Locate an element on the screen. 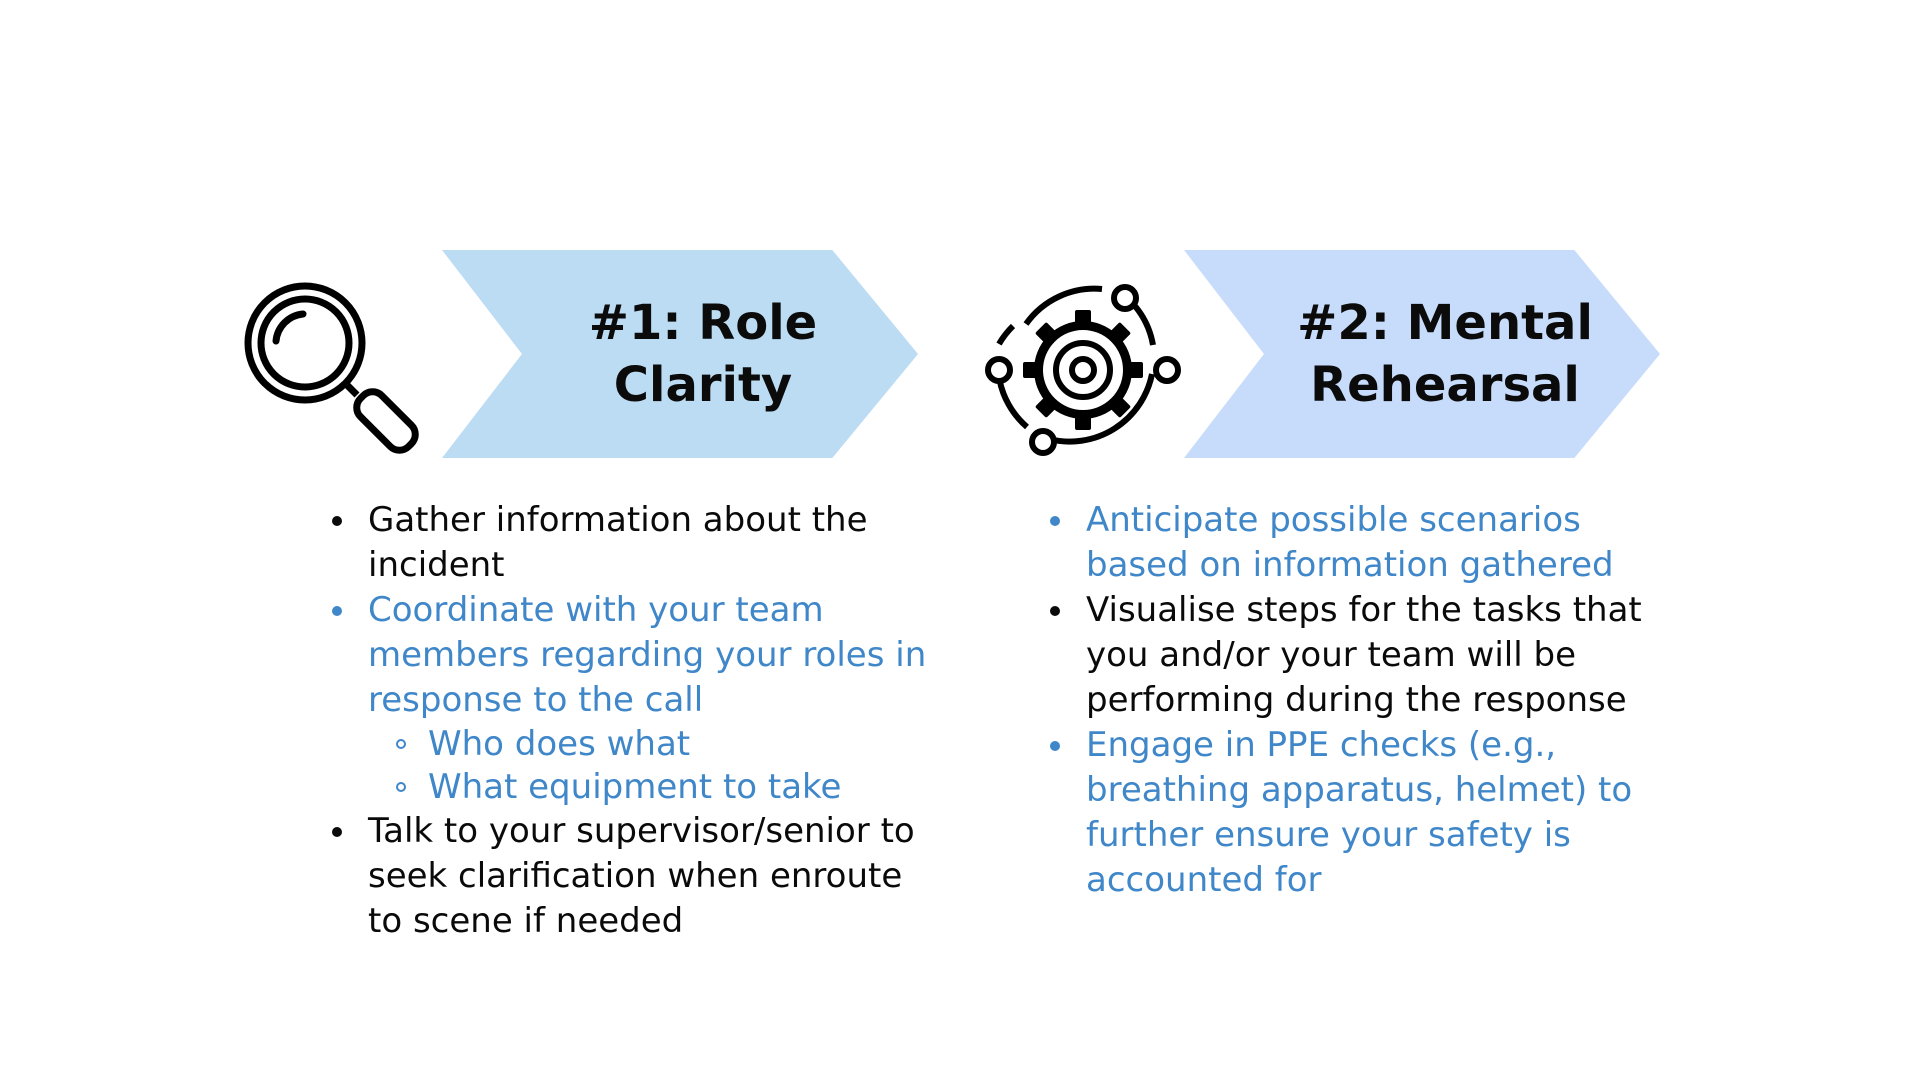 Image resolution: width=1920 pixels, height=1080 pixels. sub-list-item: Who does what is located at coordinates (664, 744).